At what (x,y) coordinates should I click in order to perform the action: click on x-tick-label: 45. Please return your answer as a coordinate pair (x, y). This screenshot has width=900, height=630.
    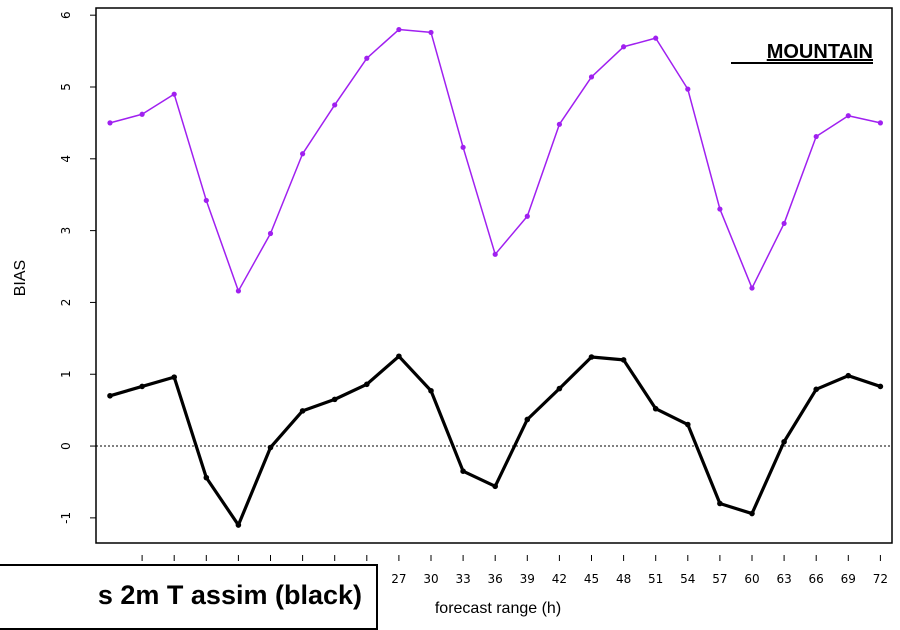
    Looking at the image, I should click on (591, 579).